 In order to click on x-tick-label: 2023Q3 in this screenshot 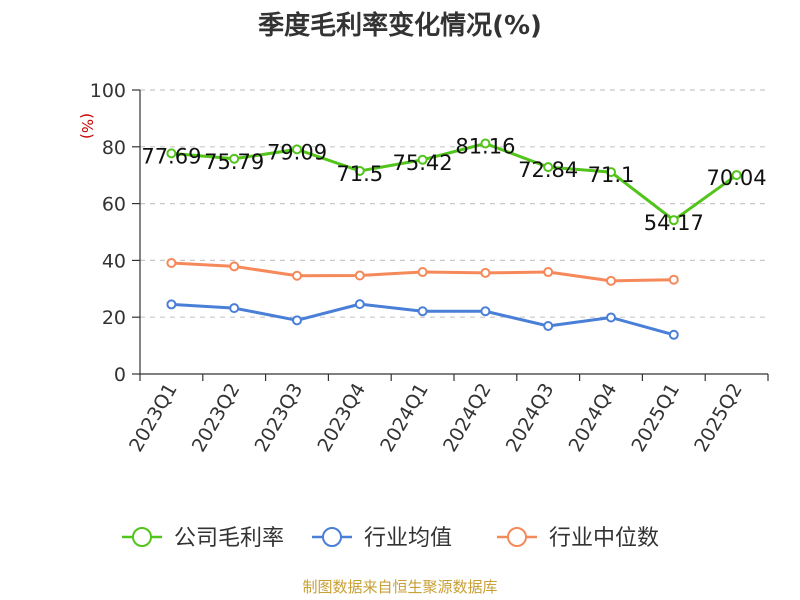, I will do `click(279, 418)`.